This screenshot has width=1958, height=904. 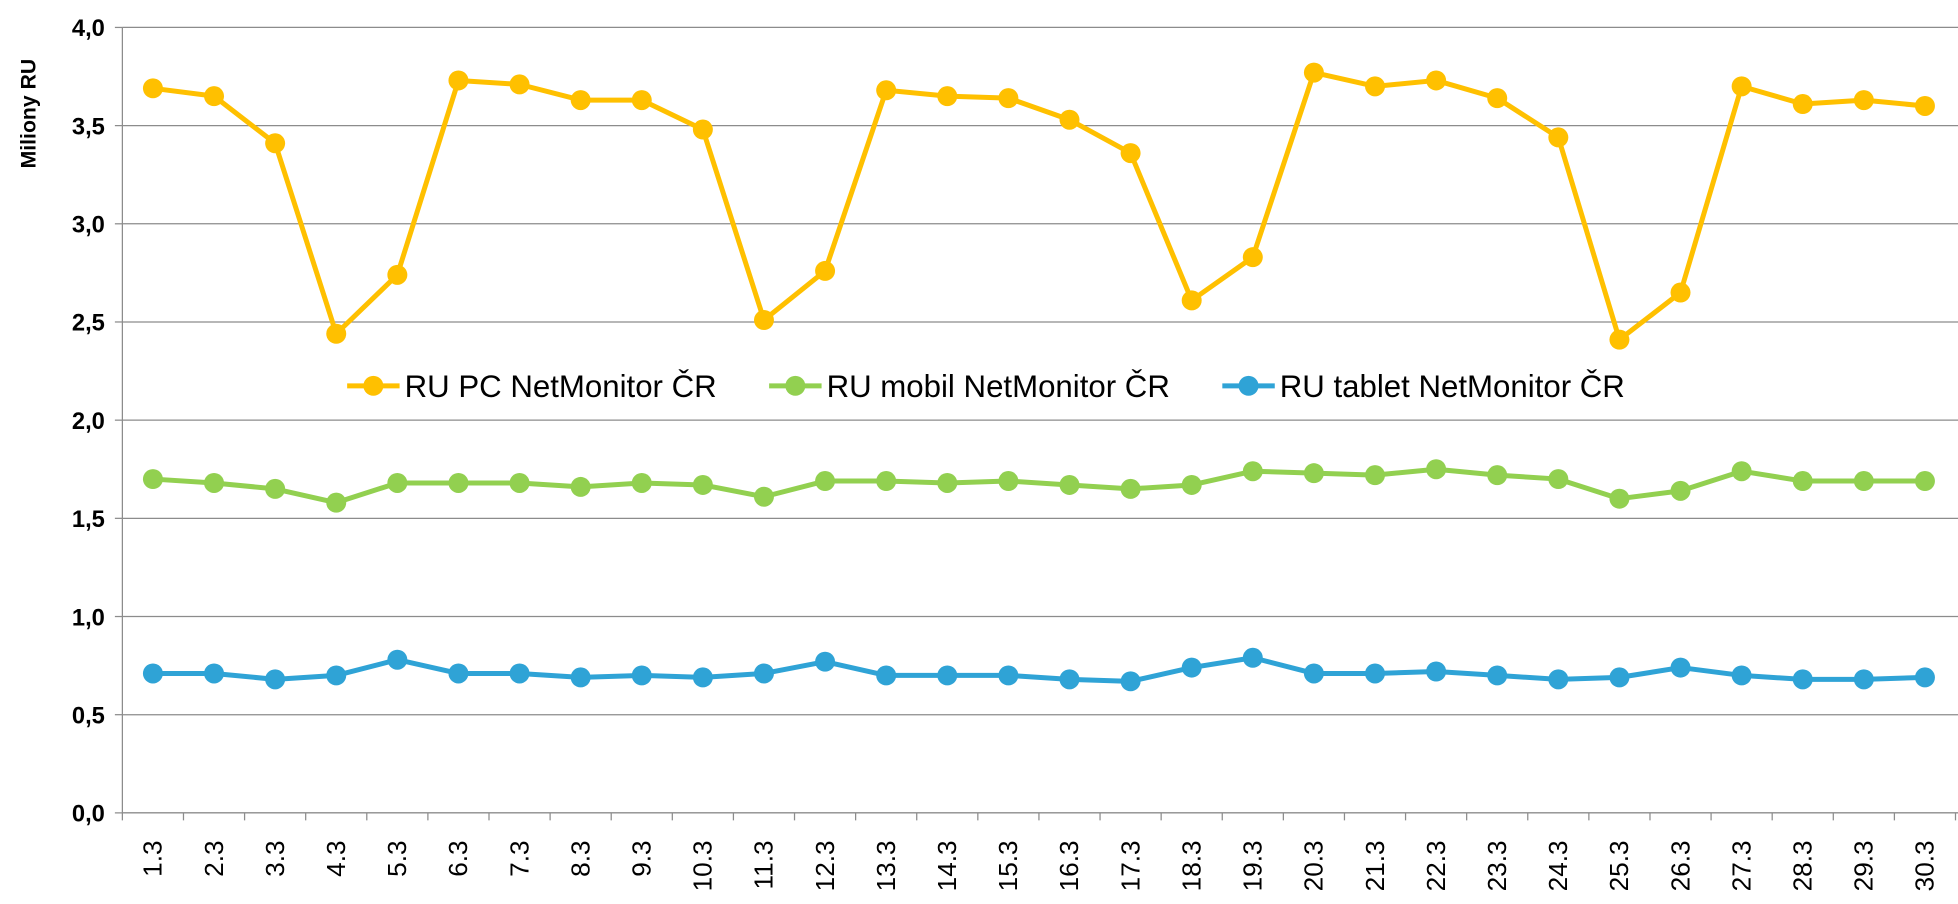 What do you see at coordinates (214, 858) in the screenshot?
I see `x-tick-label: 2.3` at bounding box center [214, 858].